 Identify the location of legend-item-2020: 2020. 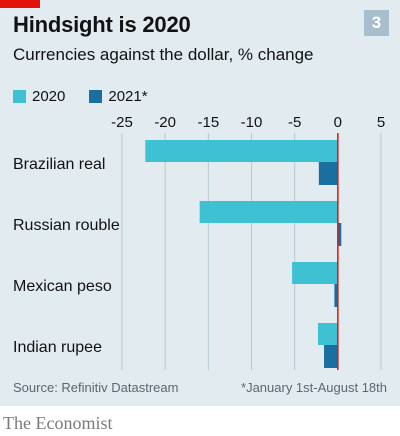
(39, 96).